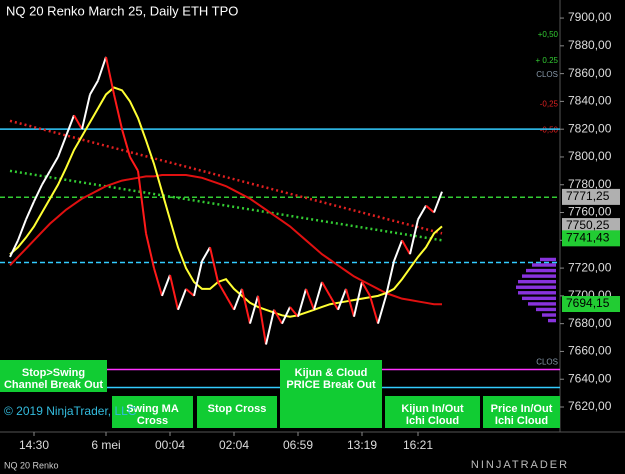  Describe the element at coordinates (590, 267) in the screenshot. I see `y-tick-label: 7720,00` at that location.